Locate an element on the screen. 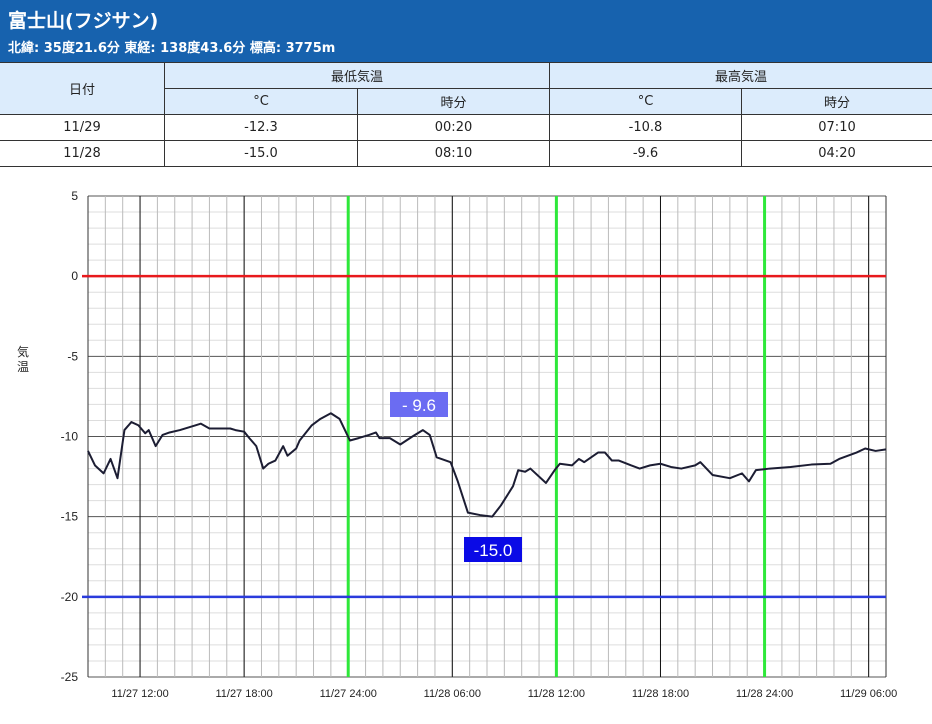  x-tick-label: 11/28 06:00 is located at coordinates (452, 694).